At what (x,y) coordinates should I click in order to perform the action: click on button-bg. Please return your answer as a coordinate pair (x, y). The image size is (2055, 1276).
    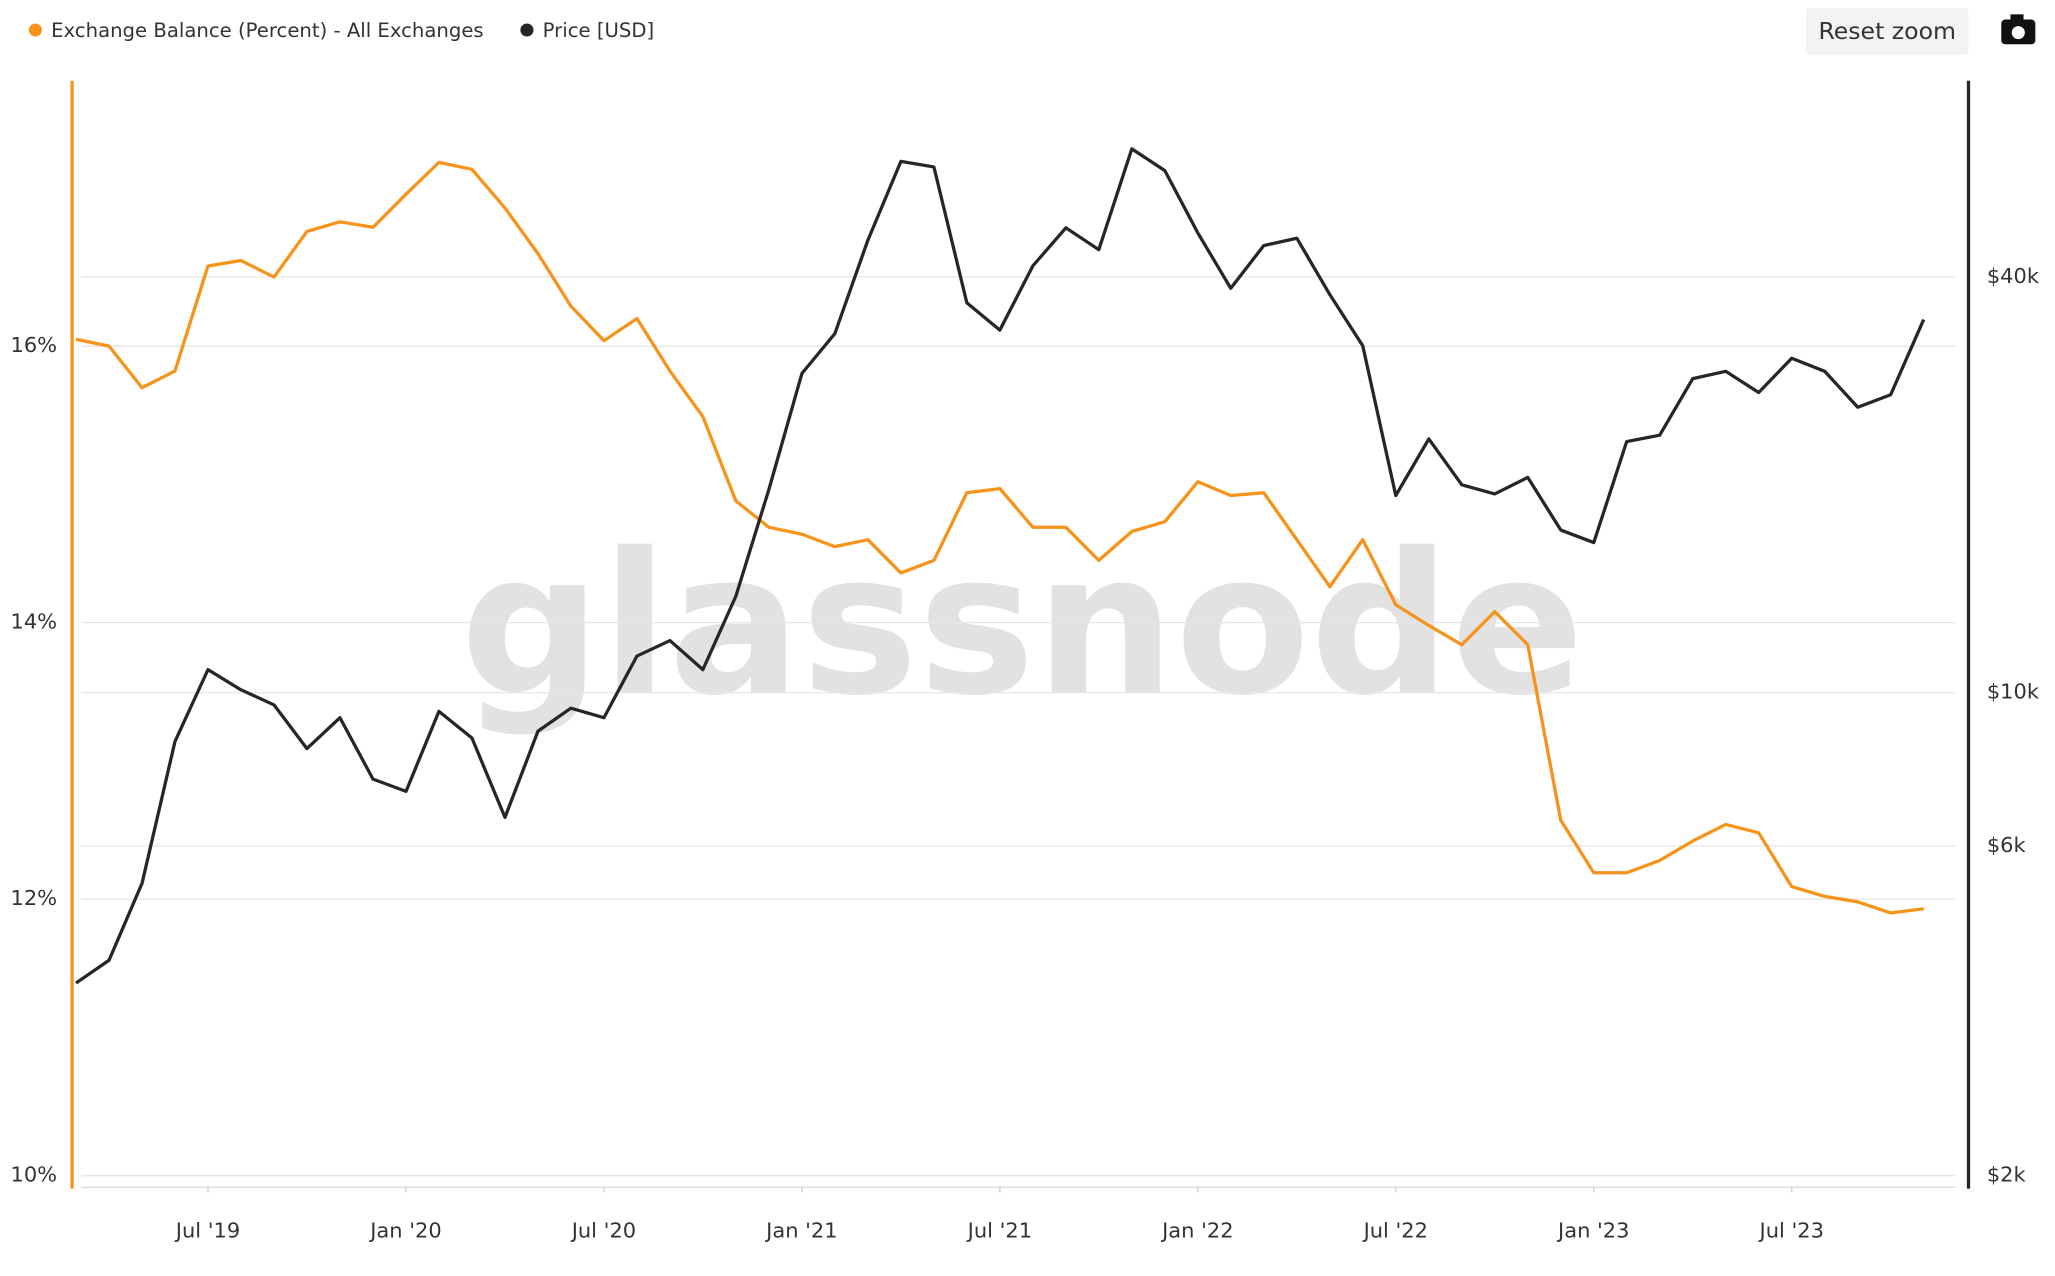
    Looking at the image, I should click on (1887, 31).